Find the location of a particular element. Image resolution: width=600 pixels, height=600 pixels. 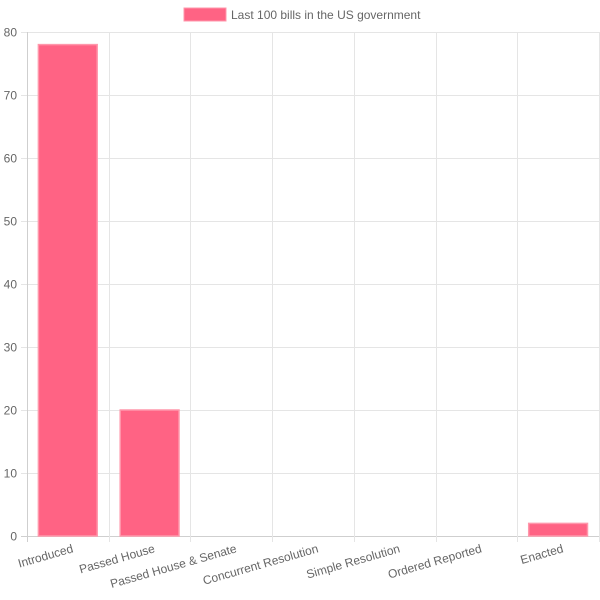

y-tick-label: 50 is located at coordinates (11, 222).